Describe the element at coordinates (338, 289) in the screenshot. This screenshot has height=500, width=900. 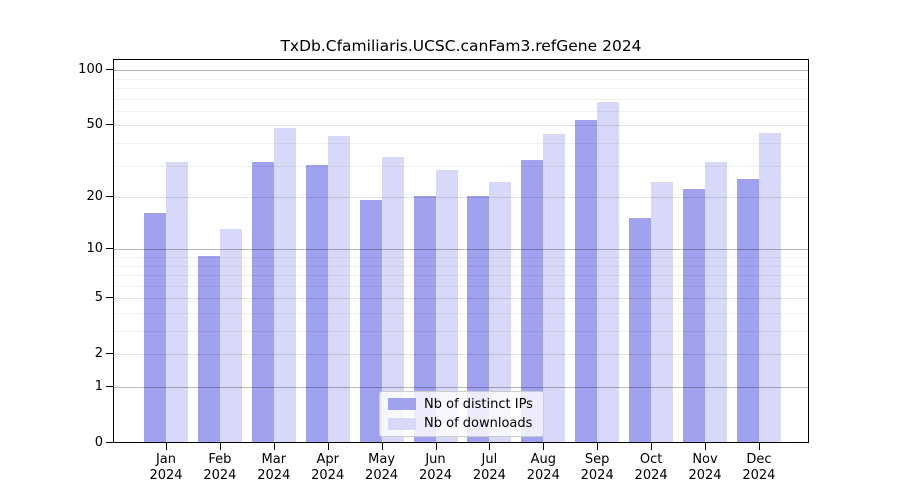
I see `bar-apr-downloads` at that location.